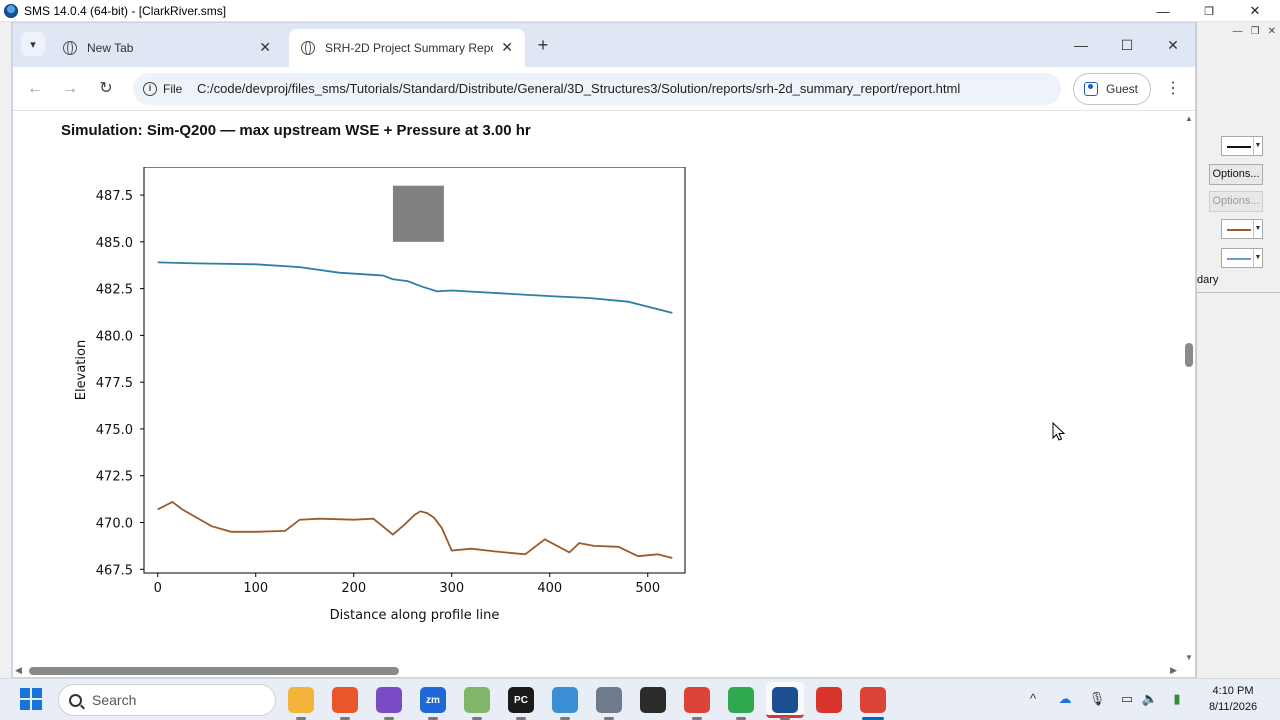  What do you see at coordinates (106, 88) in the screenshot?
I see `reload-button: ↻` at bounding box center [106, 88].